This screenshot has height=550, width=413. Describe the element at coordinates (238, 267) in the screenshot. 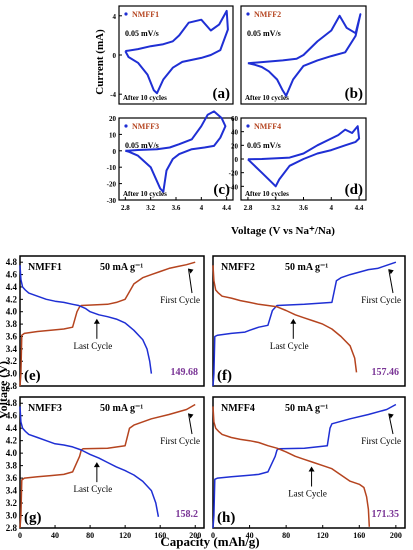

I see `sample-label: NMFF2` at that location.